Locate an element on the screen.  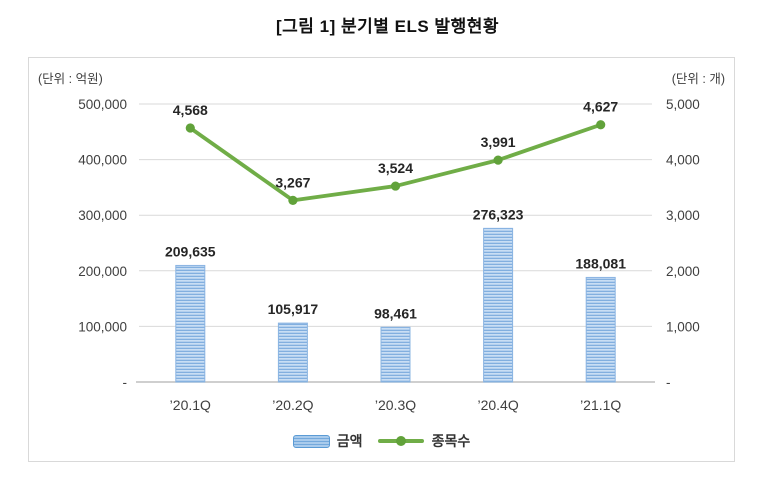
legend-item-count: 종목수 is located at coordinates (424, 441).